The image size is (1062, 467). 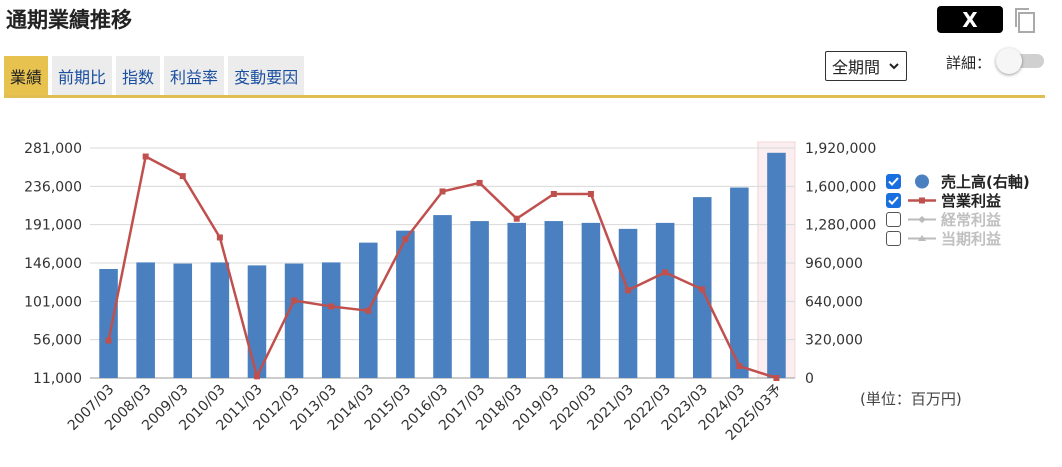 I want to click on right-tick-label: 0, so click(x=809, y=379).